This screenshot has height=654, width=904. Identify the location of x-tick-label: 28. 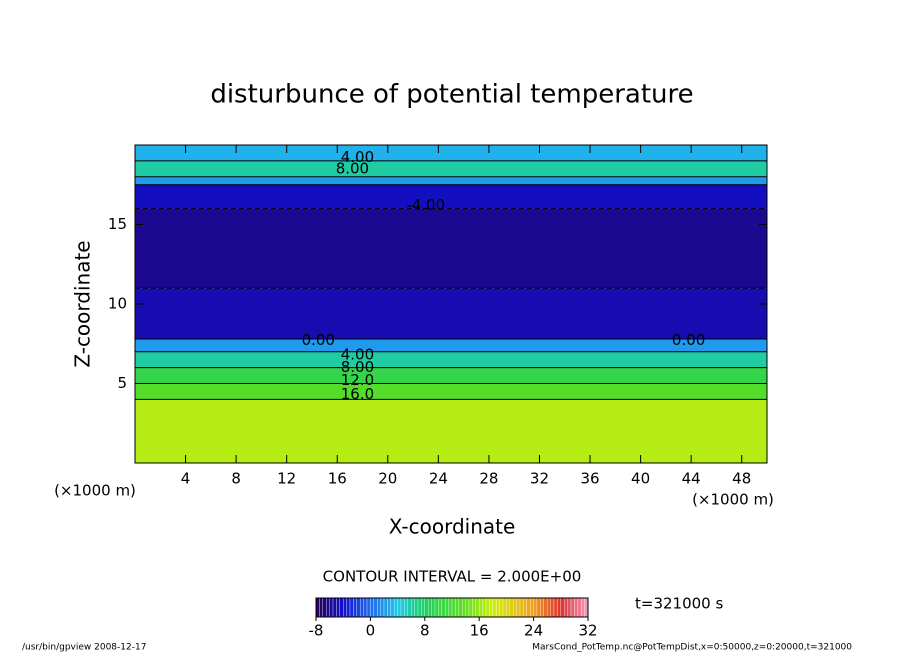
(488, 479).